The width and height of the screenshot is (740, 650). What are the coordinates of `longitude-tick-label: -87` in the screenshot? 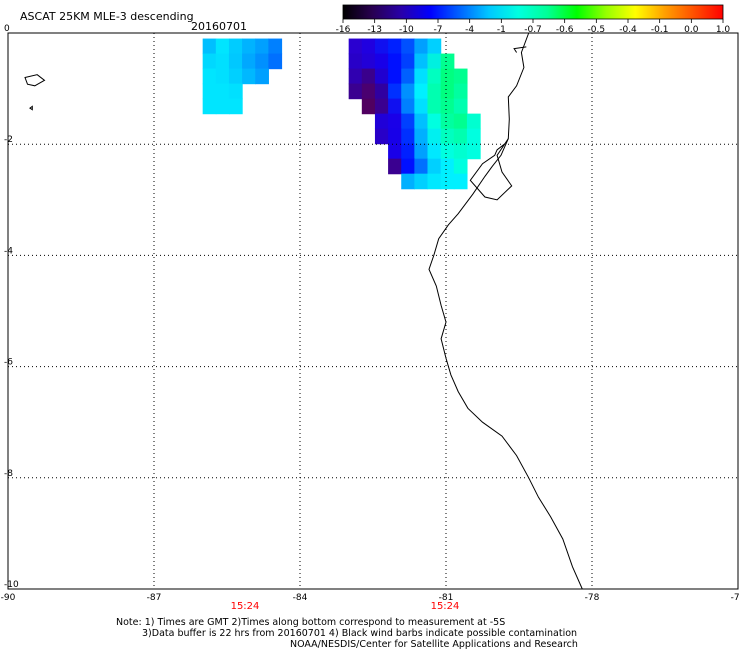 It's located at (154, 598).